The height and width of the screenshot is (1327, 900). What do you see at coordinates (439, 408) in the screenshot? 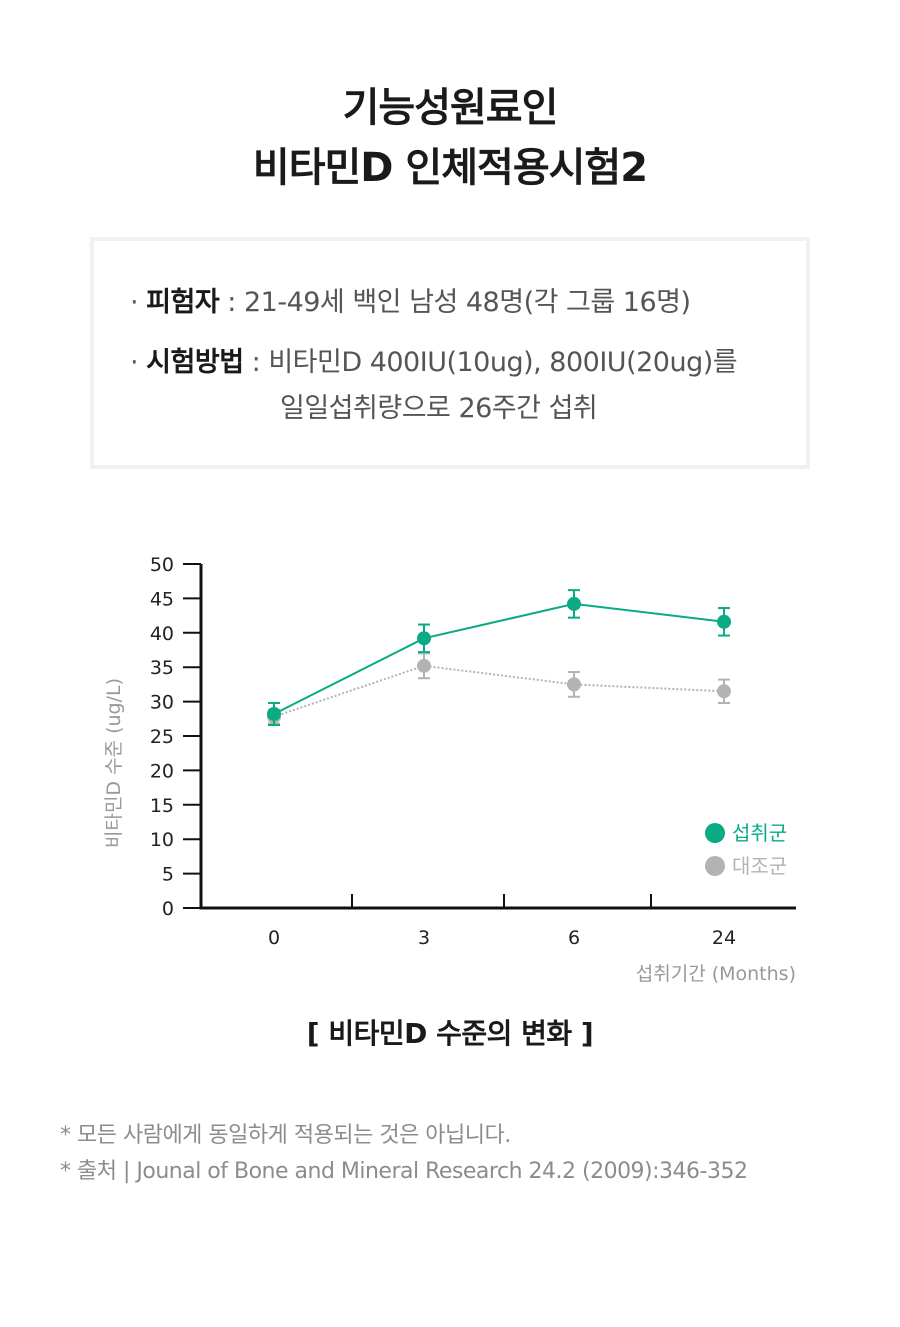
I see `method-value-line-2: 일일섭취량으로 26주간 섭취` at bounding box center [439, 408].